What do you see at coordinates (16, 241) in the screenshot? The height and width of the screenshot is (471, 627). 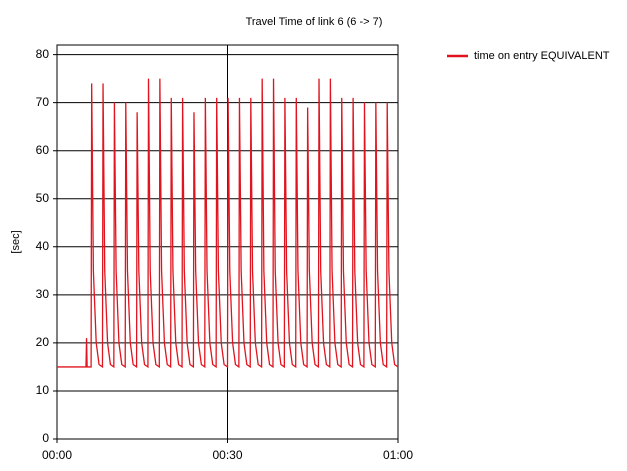 I see `y-axis-label: [sec]` at bounding box center [16, 241].